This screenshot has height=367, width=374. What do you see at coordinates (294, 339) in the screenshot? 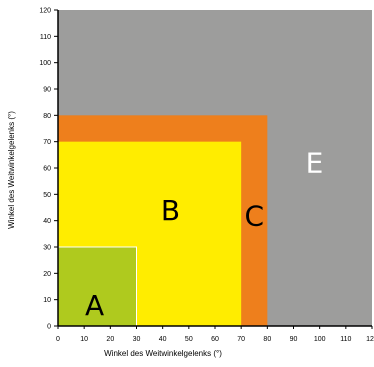
I see `x-tick-label: 90` at bounding box center [294, 339].